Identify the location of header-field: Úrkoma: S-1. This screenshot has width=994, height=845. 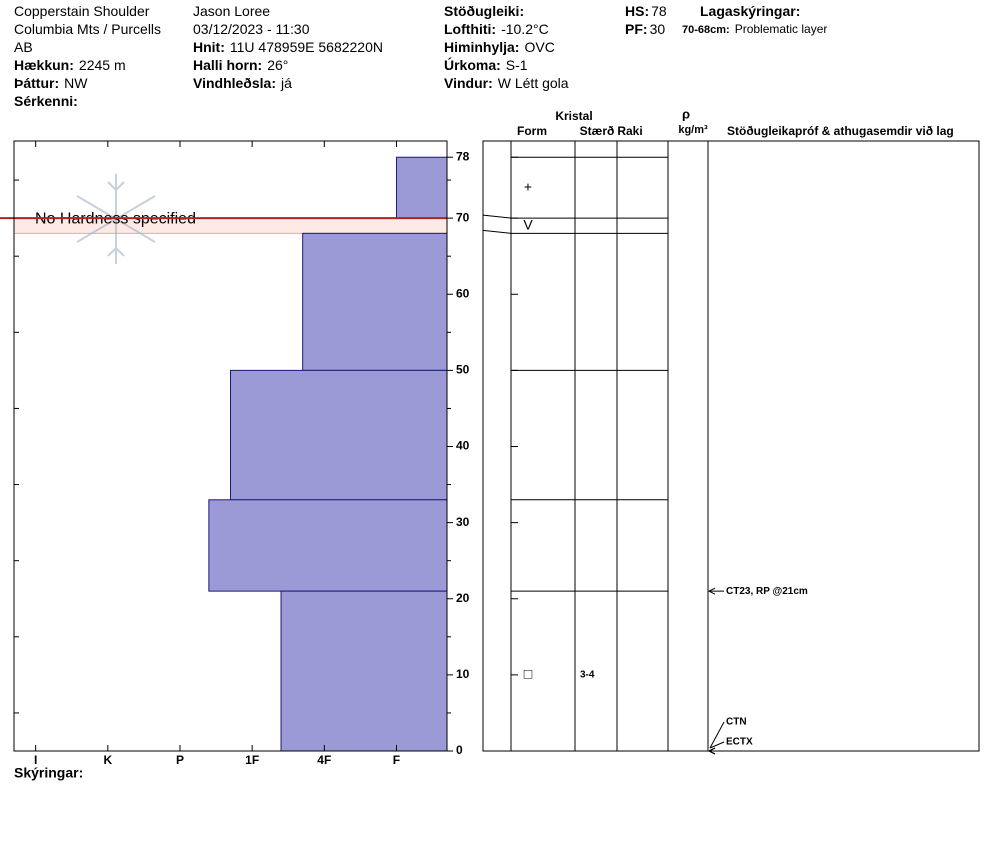
(486, 64).